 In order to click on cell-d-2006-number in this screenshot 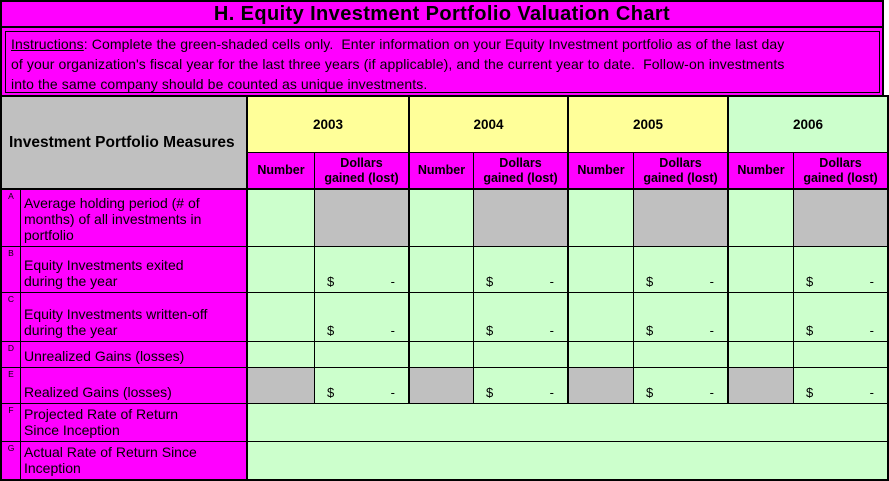, I will do `click(761, 355)`.